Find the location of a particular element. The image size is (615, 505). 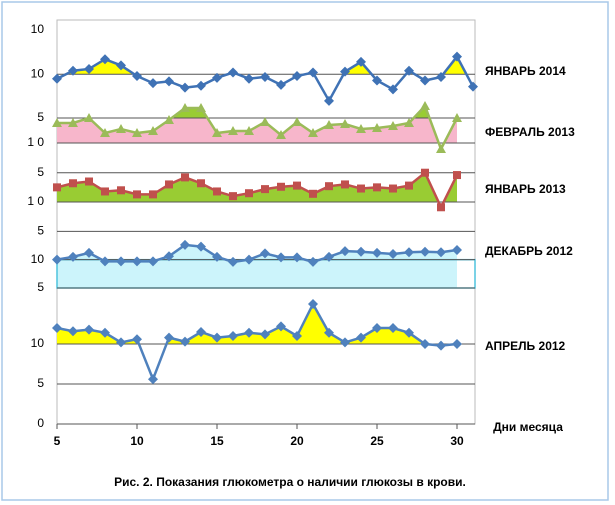

x-tick-label: 25 is located at coordinates (377, 441).